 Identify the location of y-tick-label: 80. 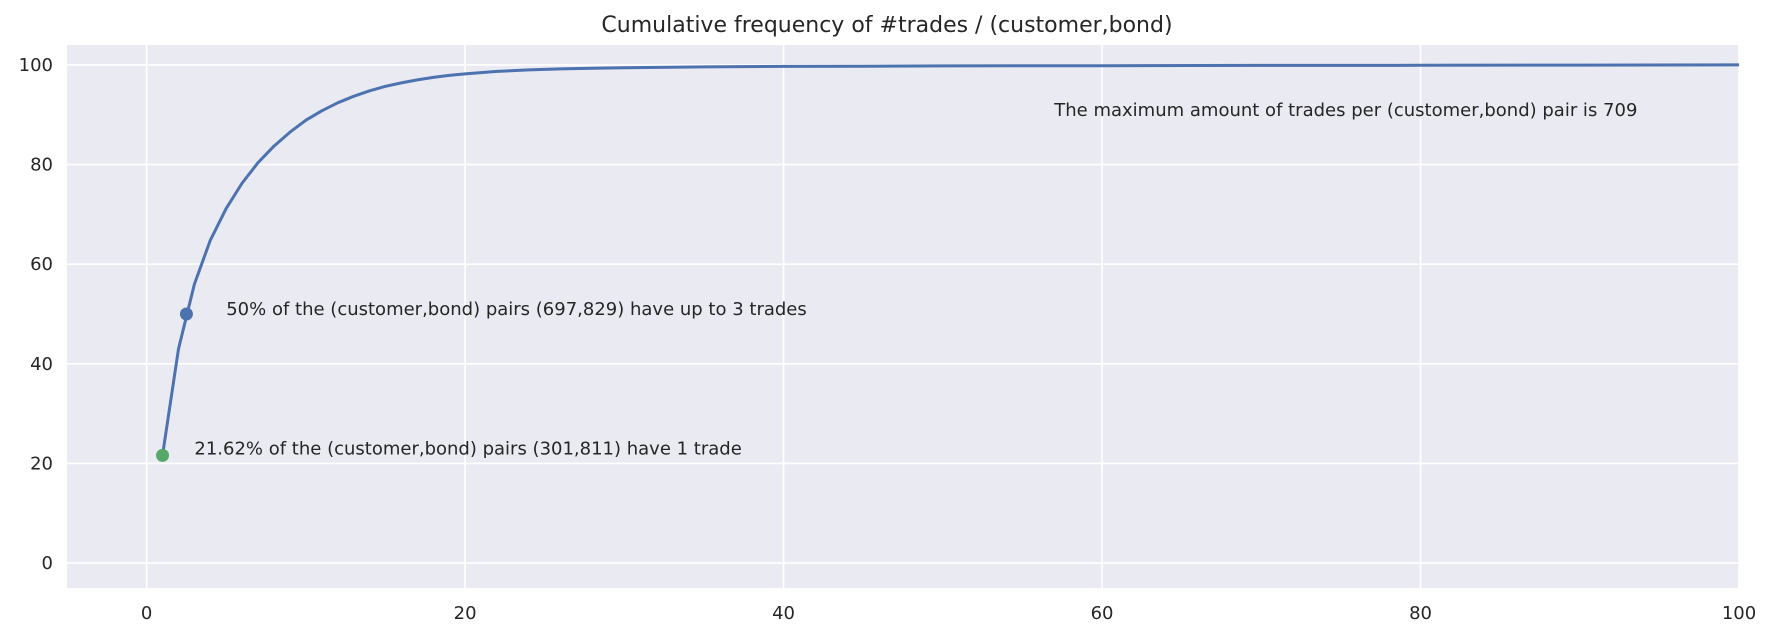
(41, 165).